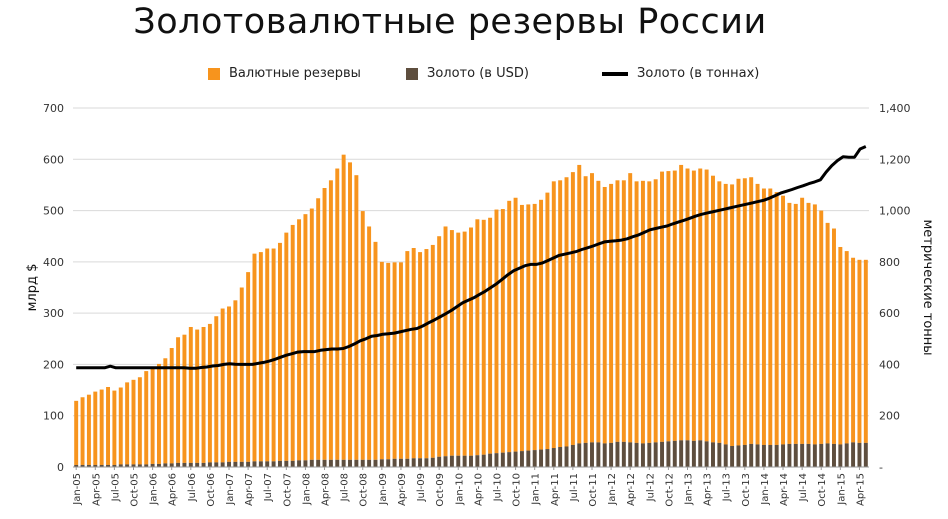 The width and height of the screenshot is (948, 519). Describe the element at coordinates (53, 364) in the screenshot. I see `y-tick-label: 200` at that location.